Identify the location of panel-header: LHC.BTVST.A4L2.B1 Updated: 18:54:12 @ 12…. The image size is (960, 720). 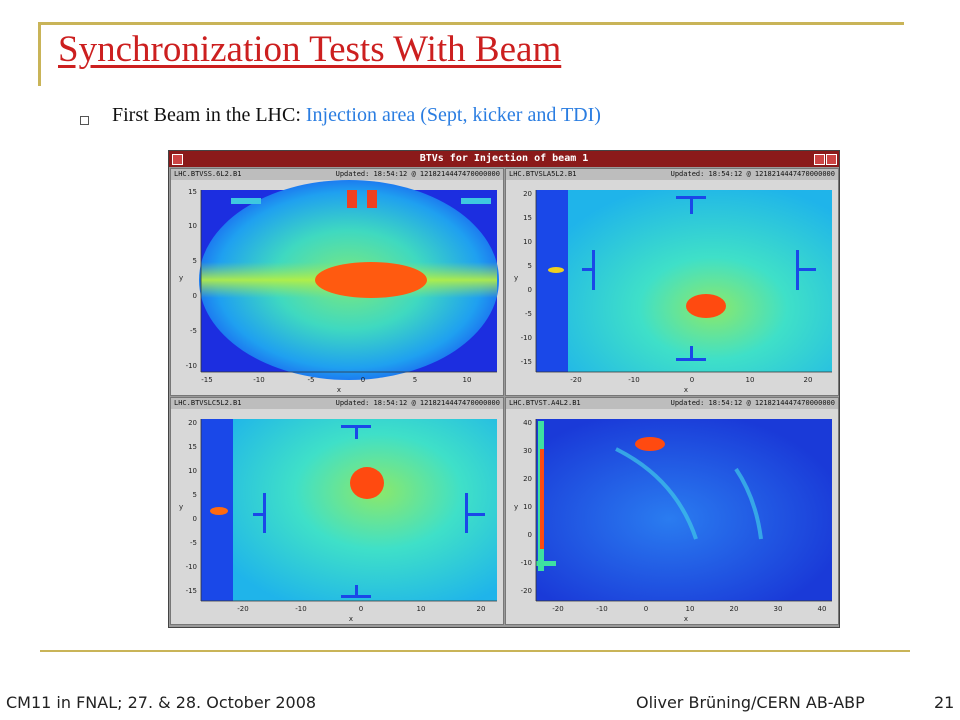
(672, 403).